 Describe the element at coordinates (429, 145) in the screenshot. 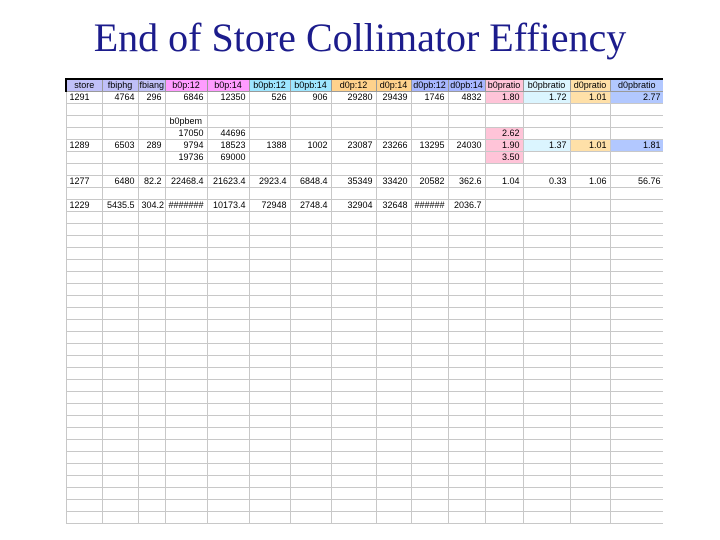

I see `table-cell: 13295` at that location.